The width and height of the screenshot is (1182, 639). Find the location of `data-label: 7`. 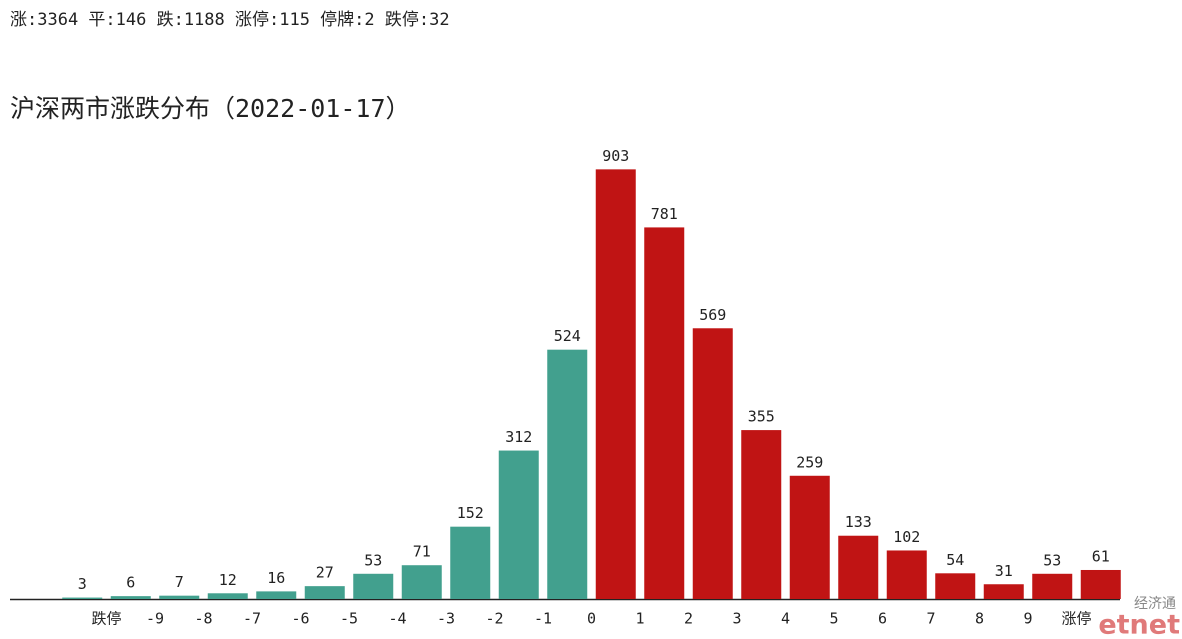

data-label: 7 is located at coordinates (179, 582).